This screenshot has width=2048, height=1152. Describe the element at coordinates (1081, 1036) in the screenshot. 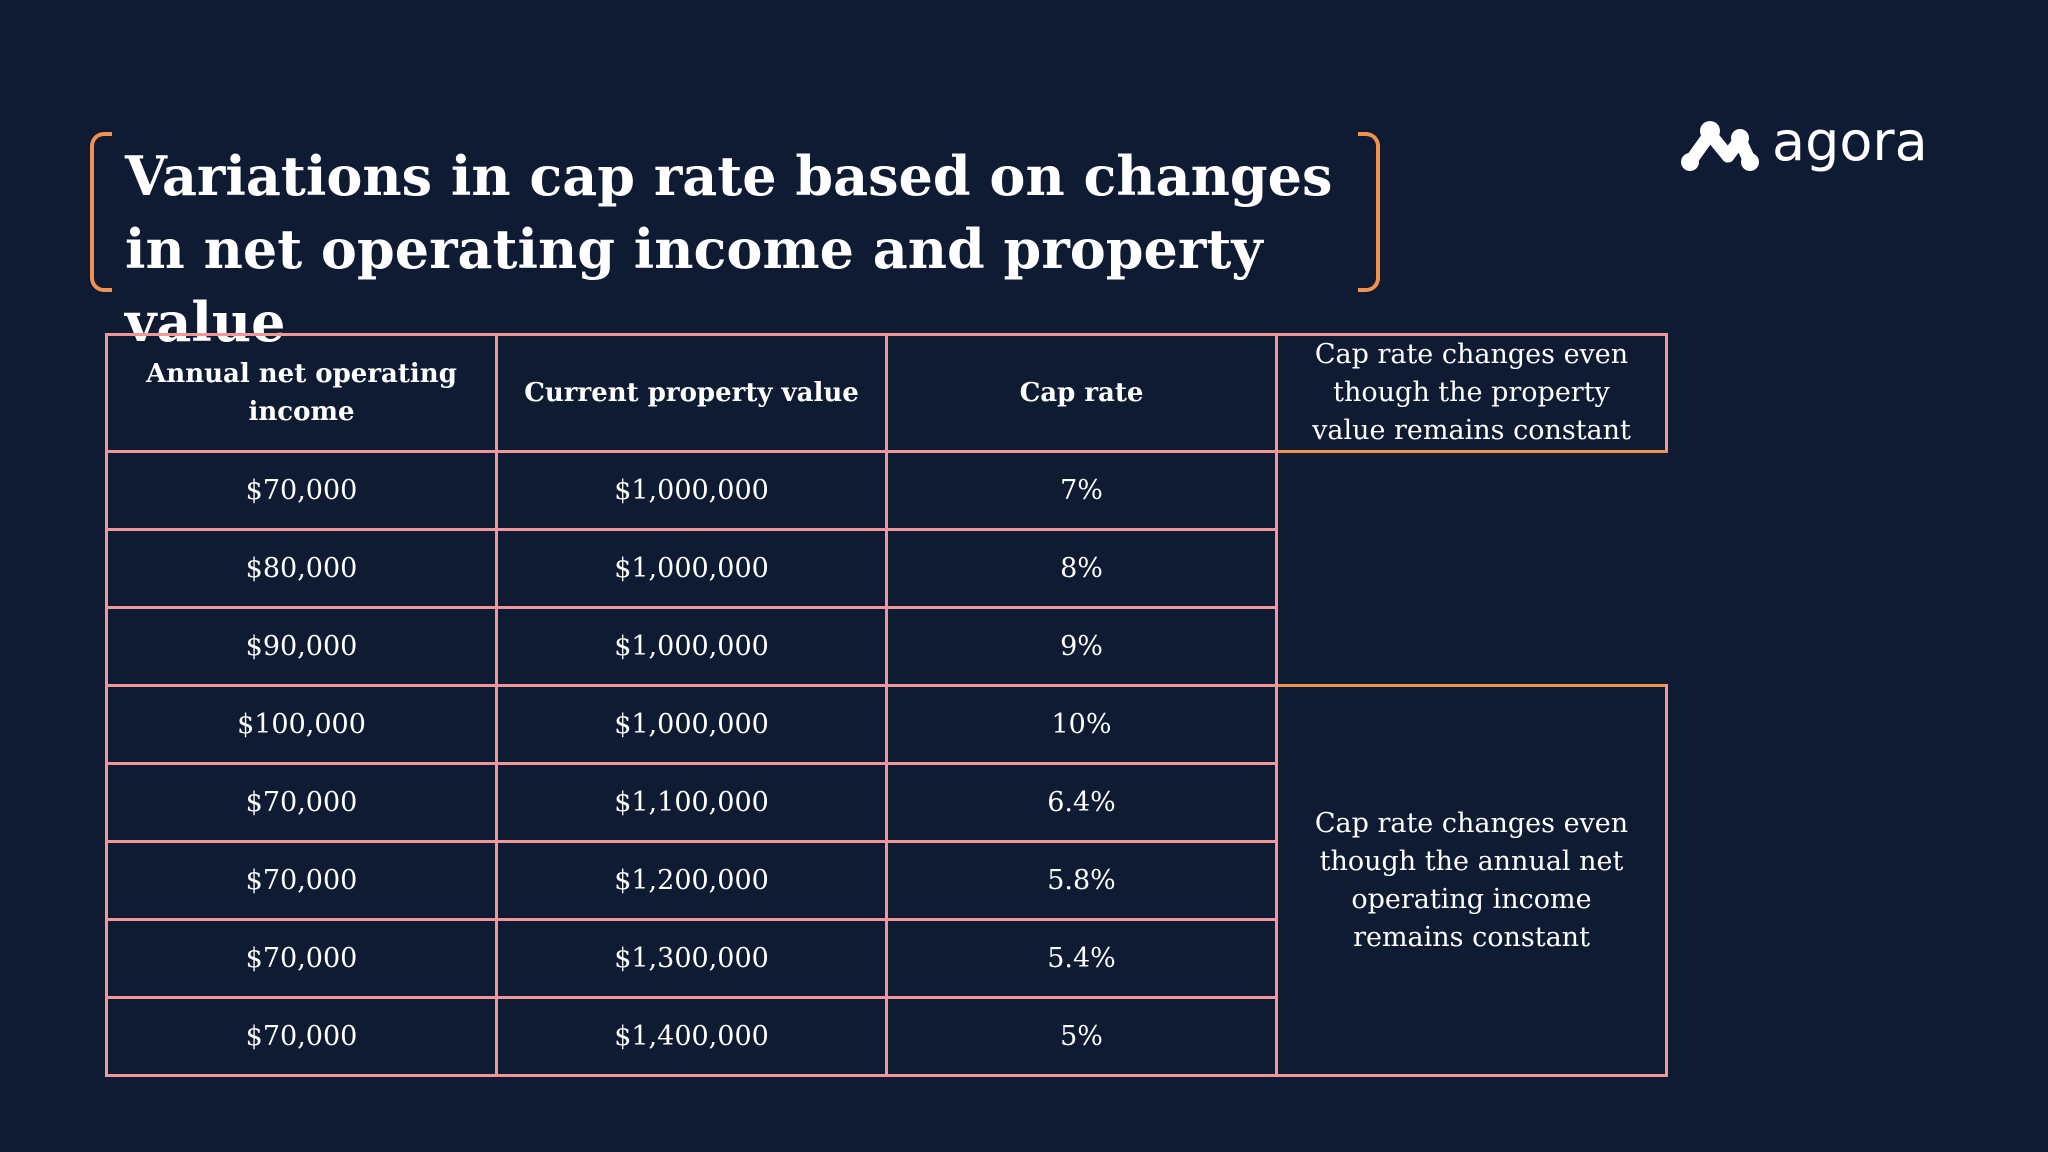

I see `cell-cap-rate: 5%` at that location.